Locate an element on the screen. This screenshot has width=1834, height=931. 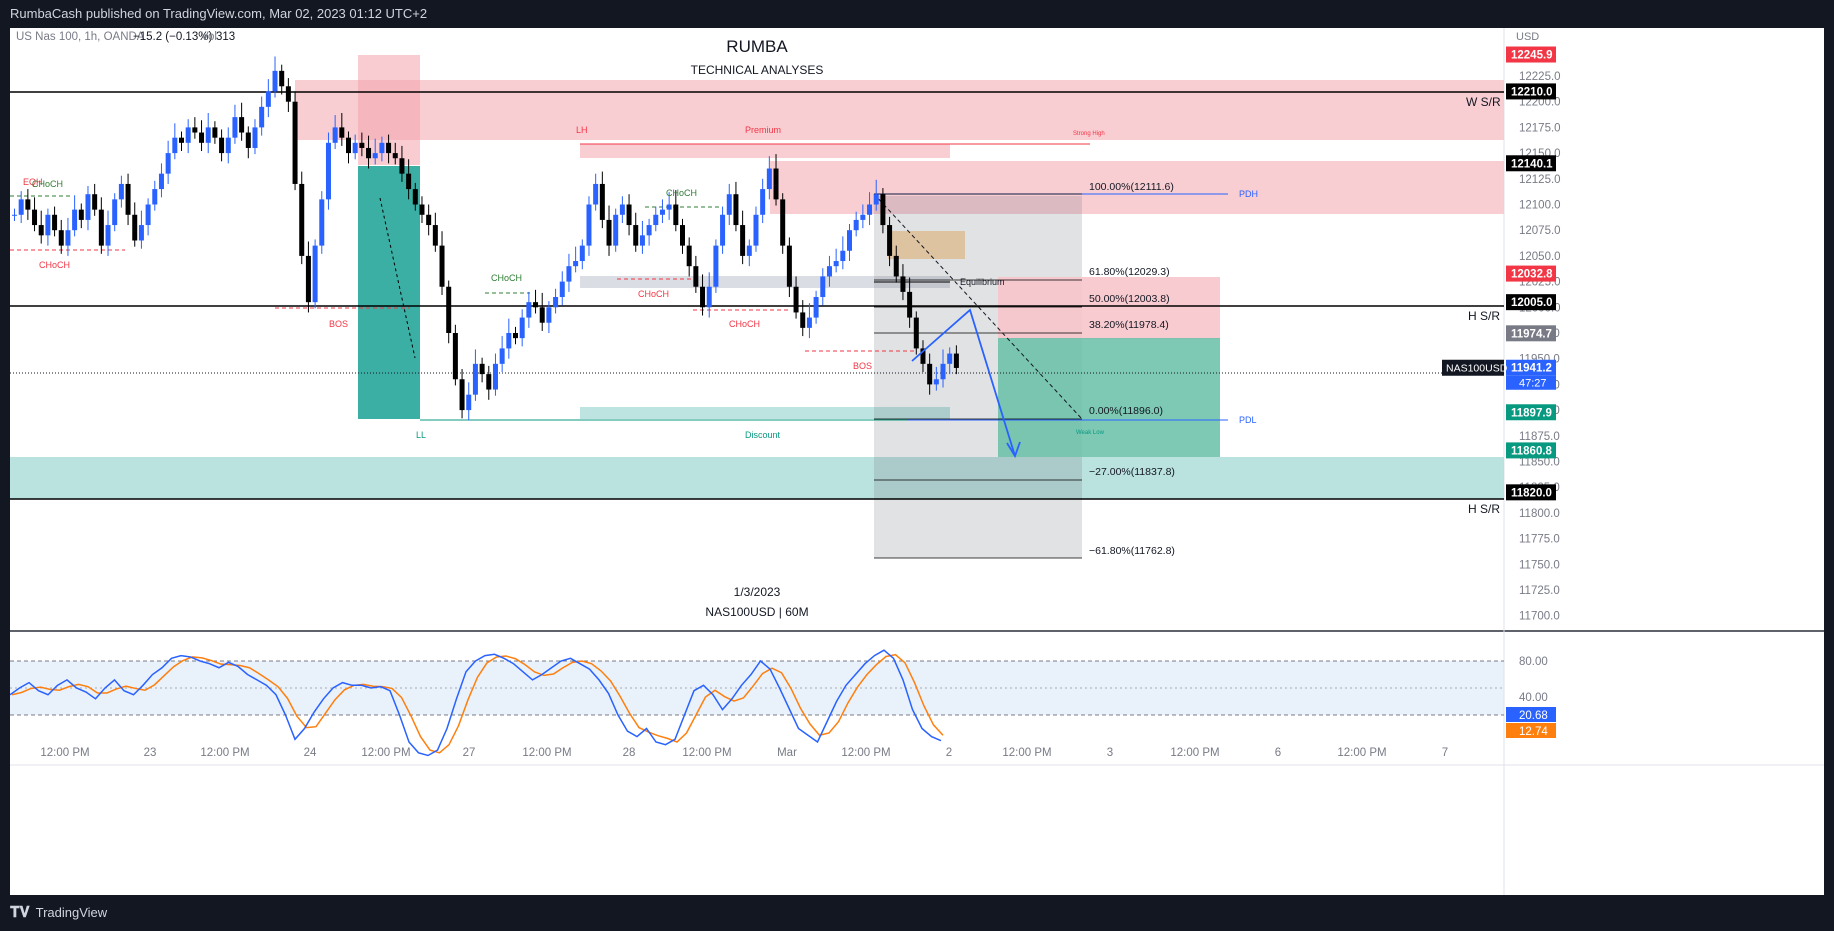
price-tick: 12125.0 is located at coordinates (1540, 180).